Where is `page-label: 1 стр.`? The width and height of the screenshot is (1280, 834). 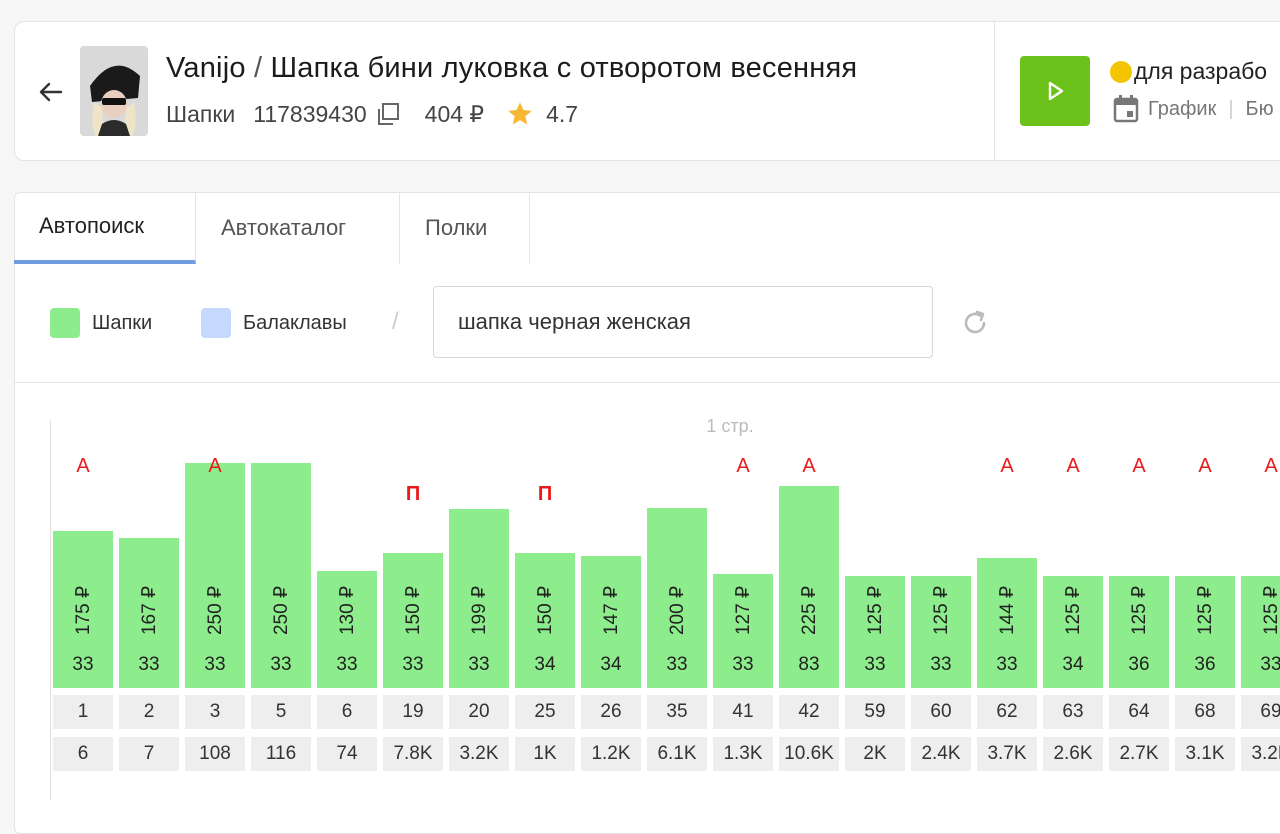
page-label: 1 стр. is located at coordinates (730, 426).